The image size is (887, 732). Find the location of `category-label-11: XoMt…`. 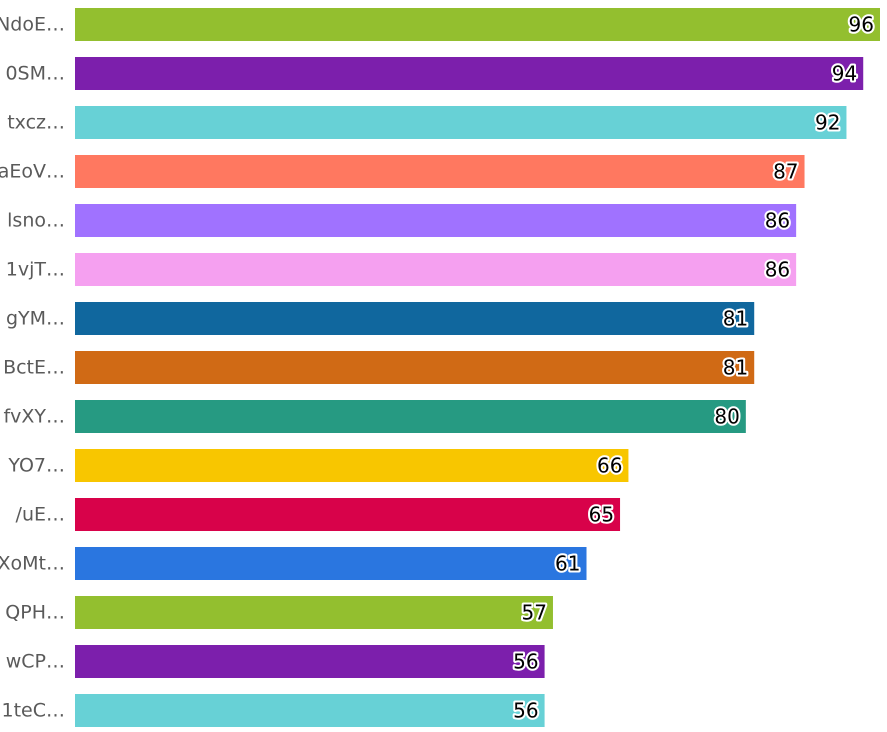

category-label-11: XoMt… is located at coordinates (32, 564).